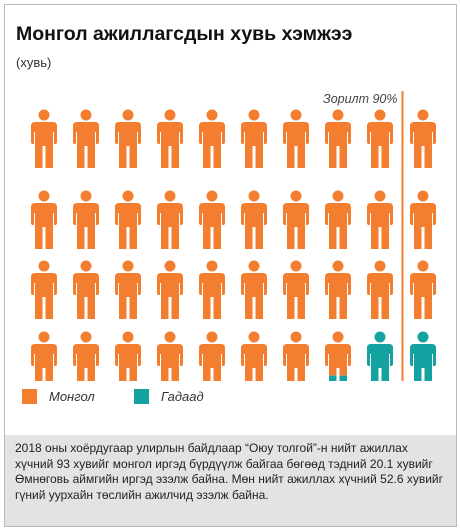 Image resolution: width=461 pixels, height=531 pixels. Describe the element at coordinates (182, 396) in the screenshot. I see `legend-label-gadaad: Гадаад` at that location.